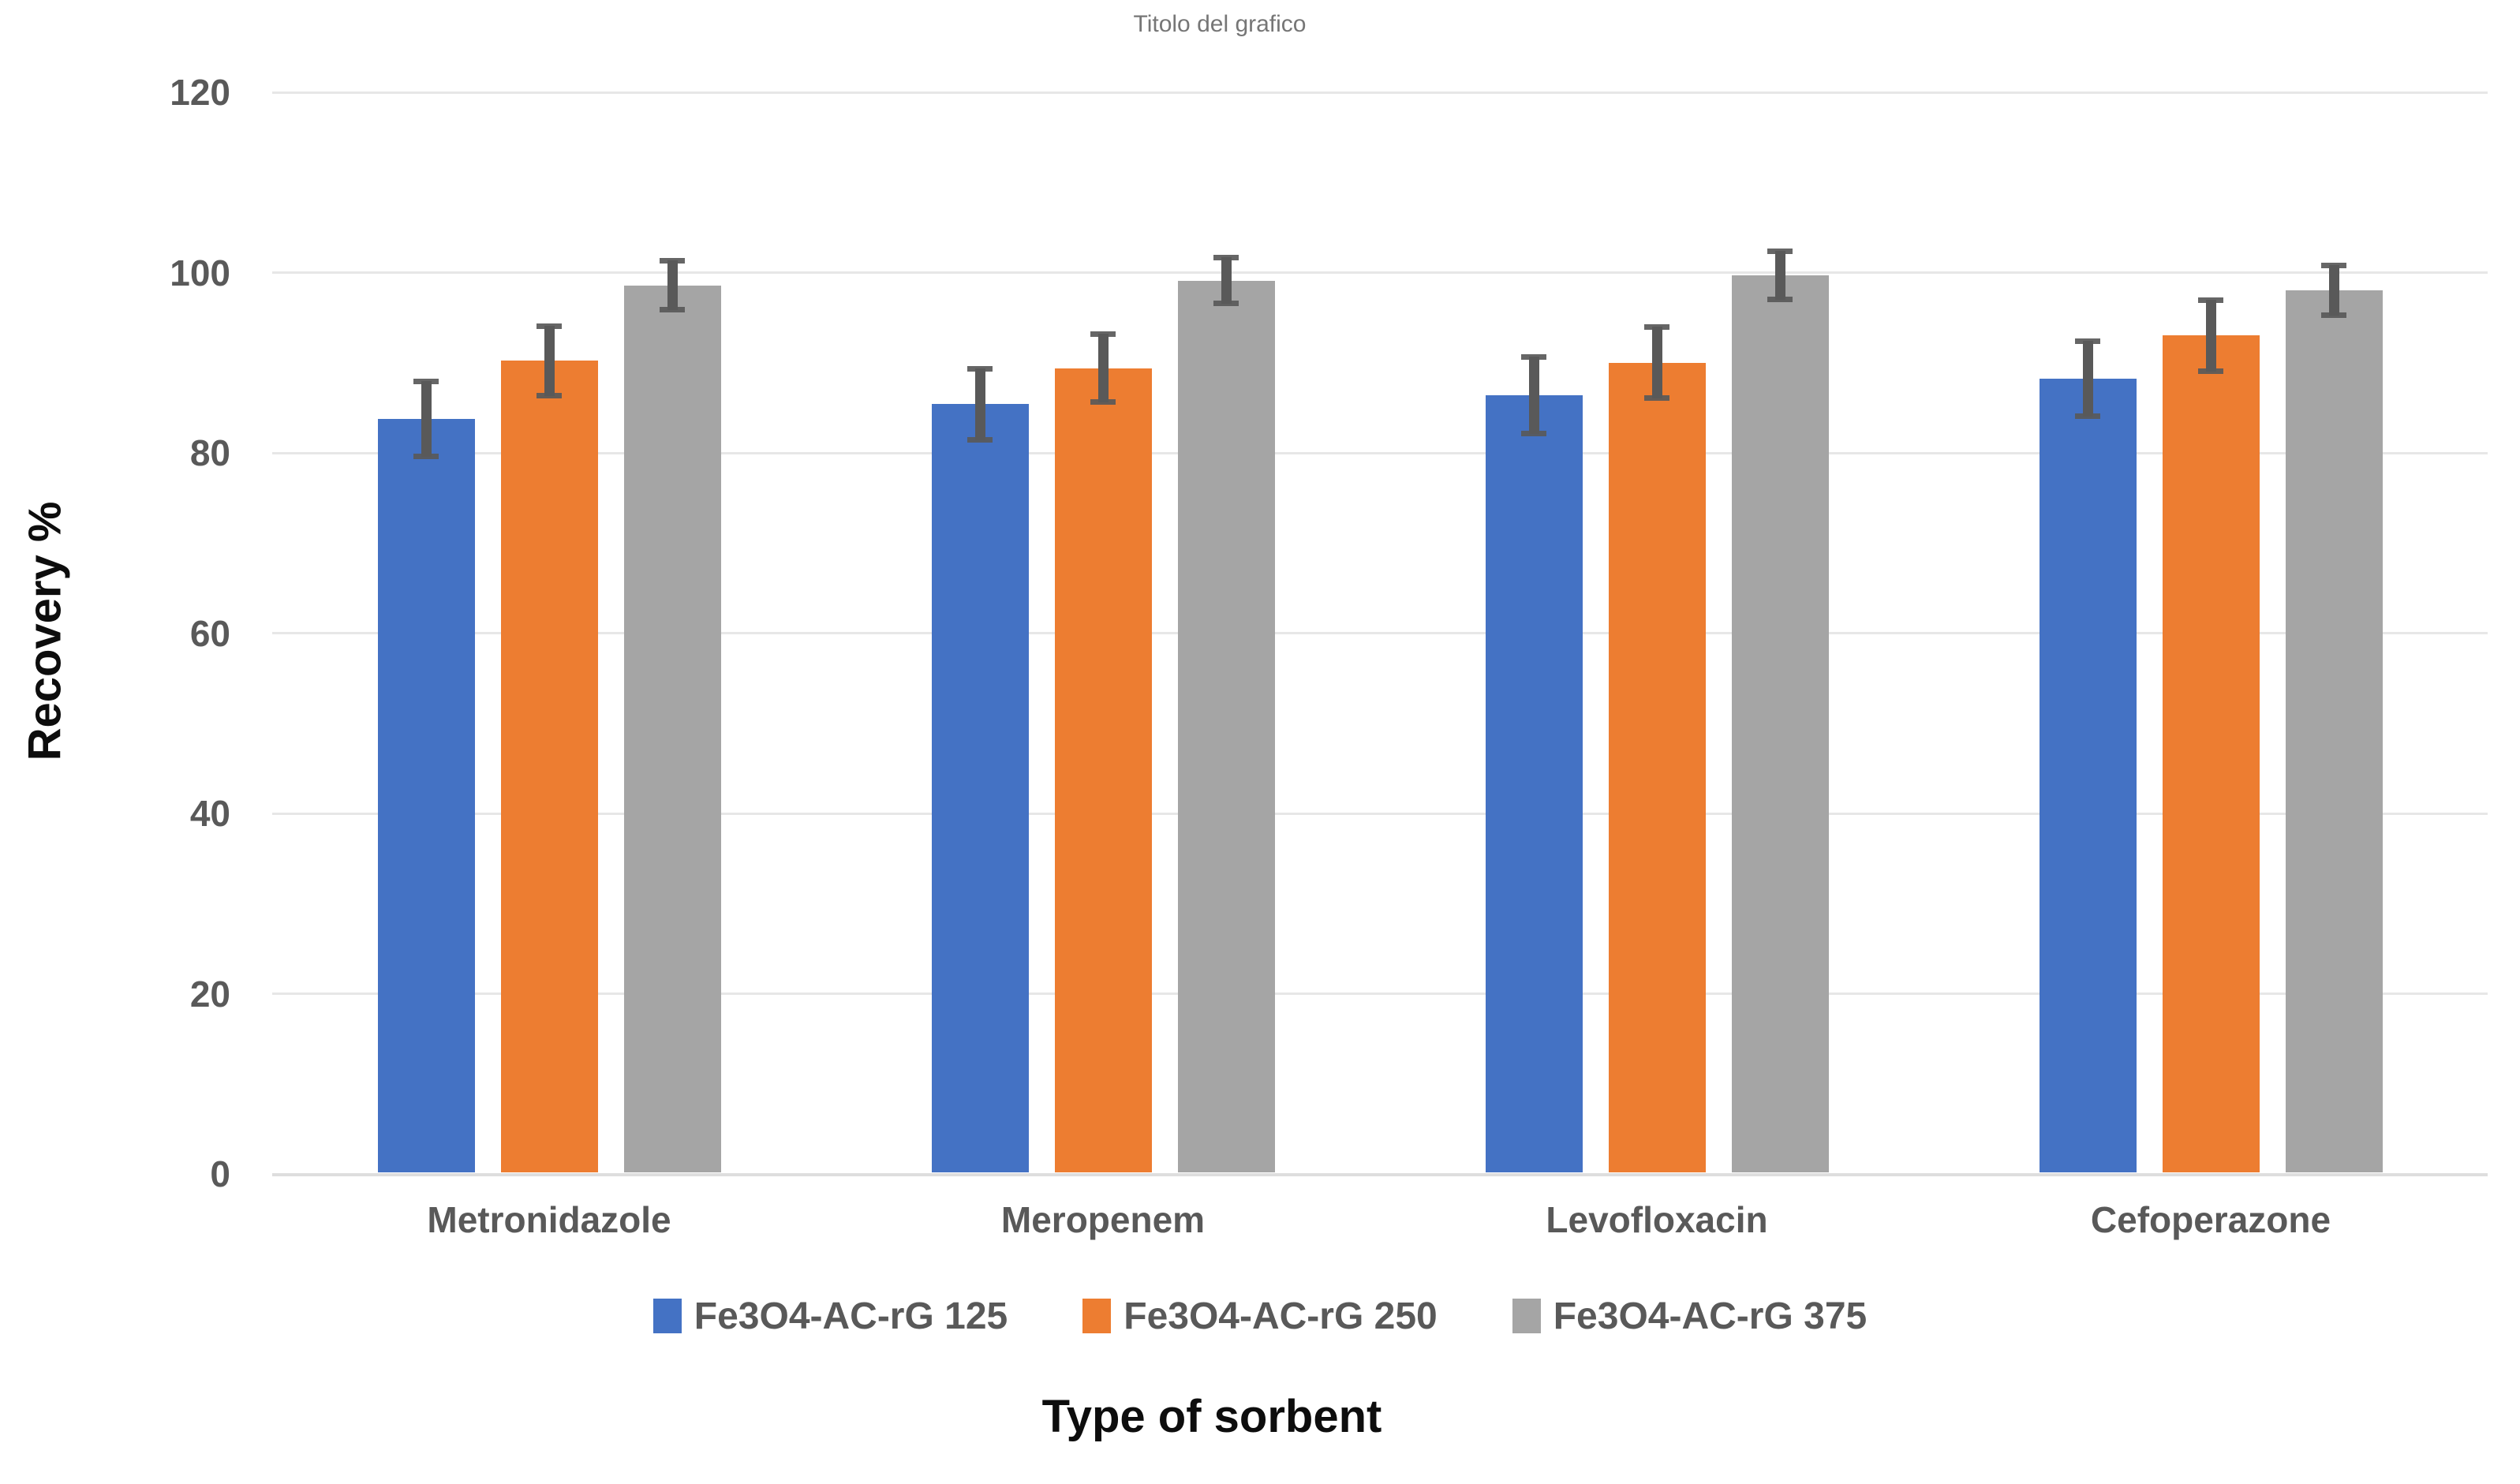  I want to click on x-axis-line, so click(1380, 1174).